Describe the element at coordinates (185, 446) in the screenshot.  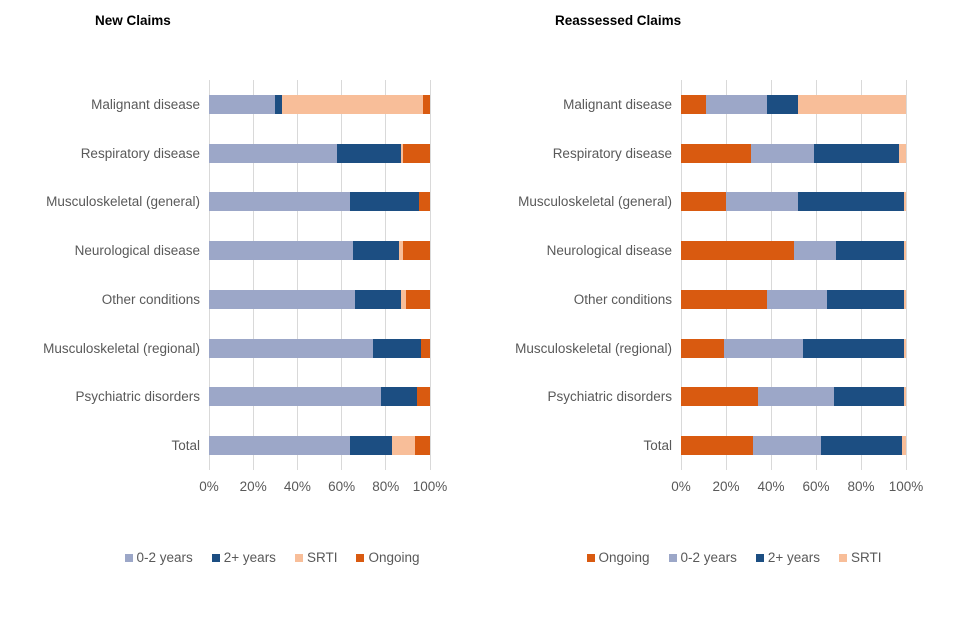
I see `category-label: Total` at that location.